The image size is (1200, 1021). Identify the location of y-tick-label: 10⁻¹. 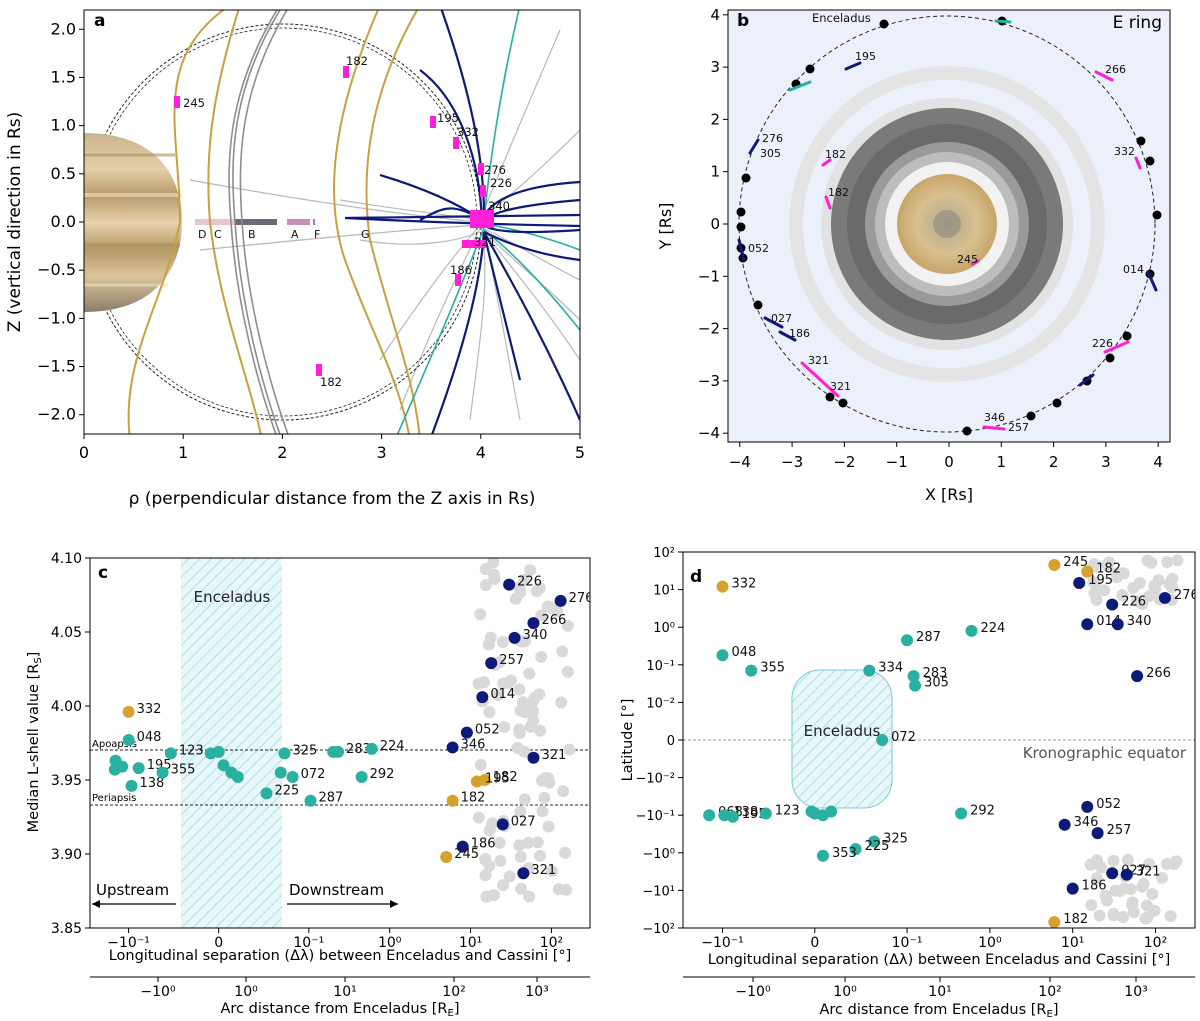
(660, 666).